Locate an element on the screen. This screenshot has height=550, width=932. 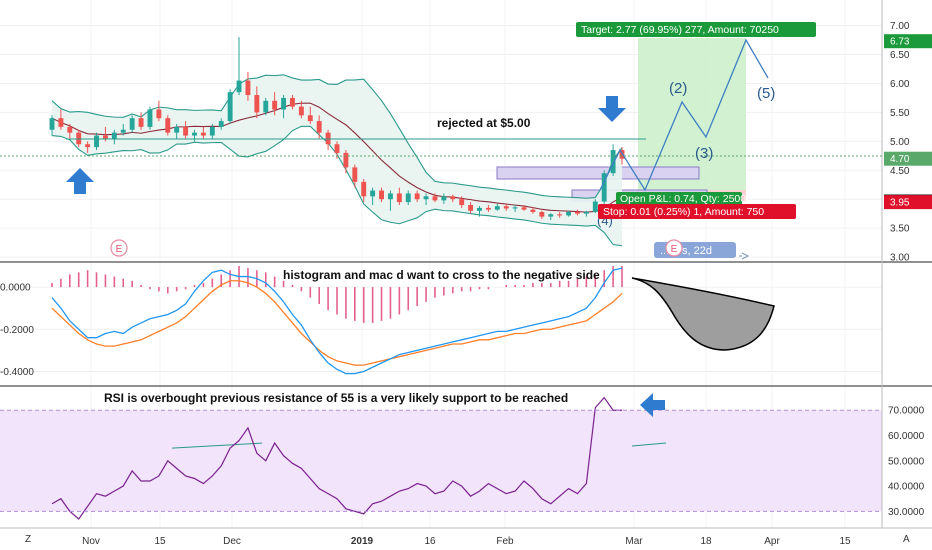
price-tick-label: 3.00 is located at coordinates (900, 258).